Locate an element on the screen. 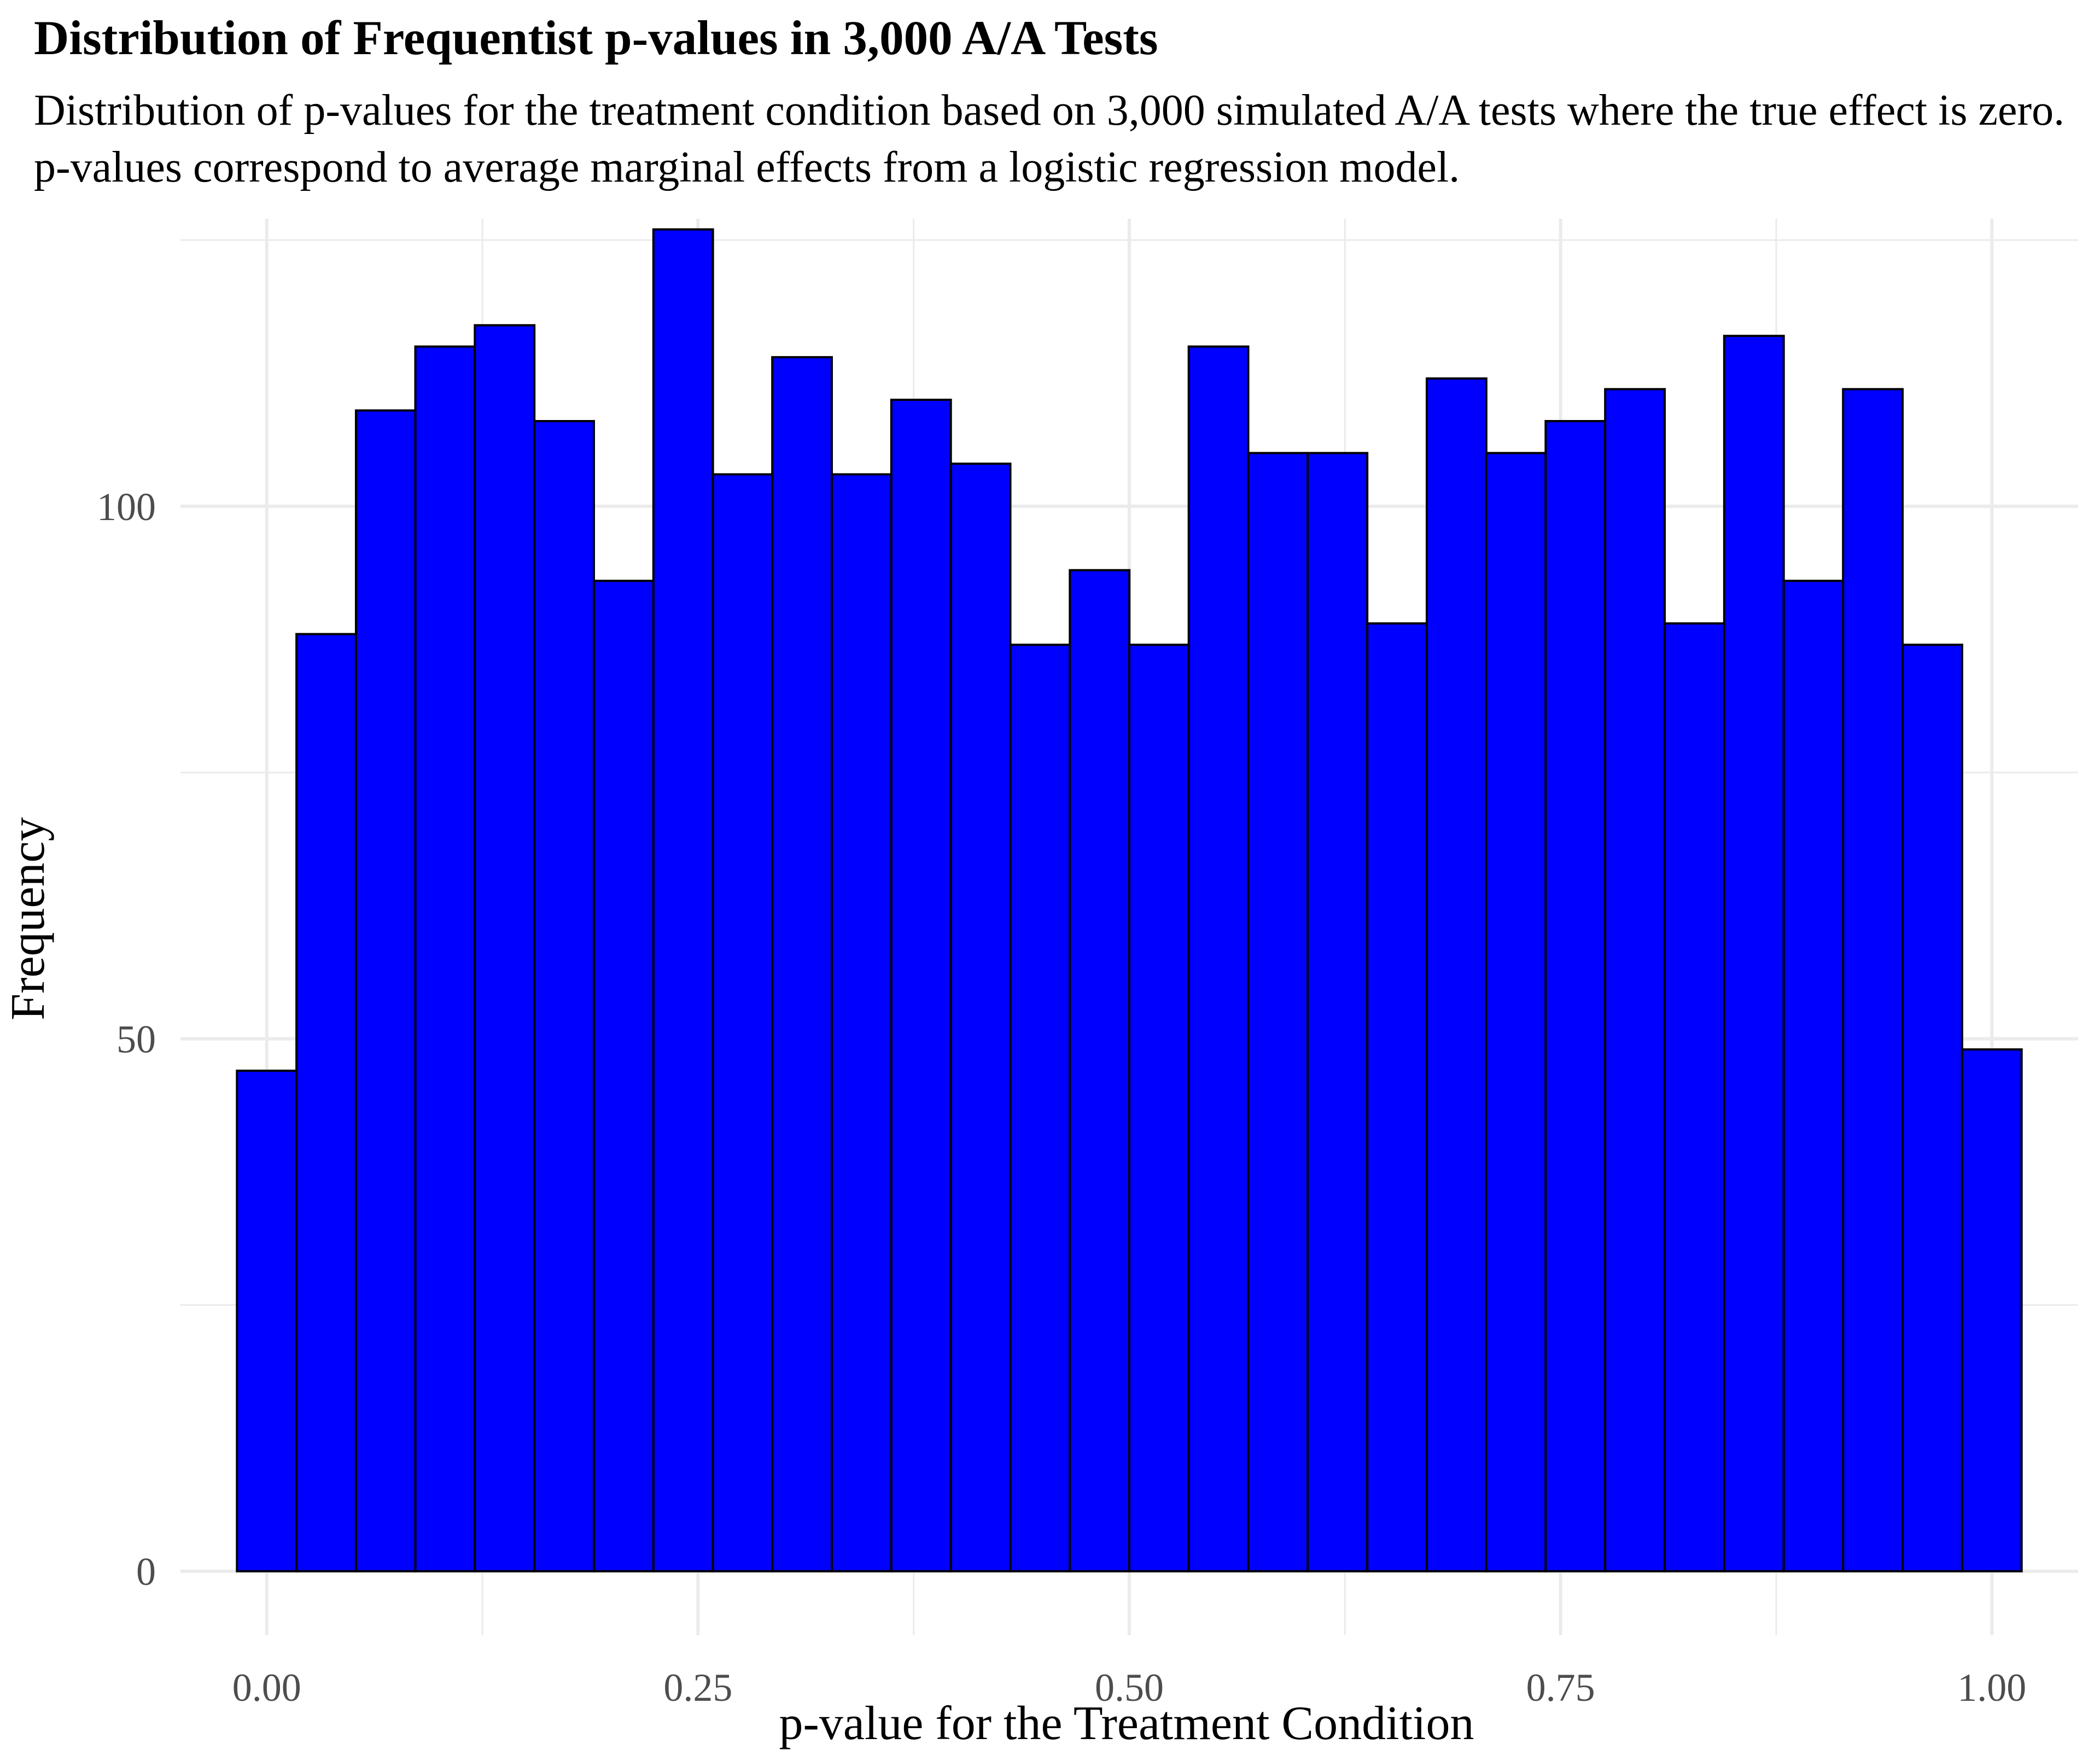  x-tick-label: 0.75 is located at coordinates (1560, 1688).